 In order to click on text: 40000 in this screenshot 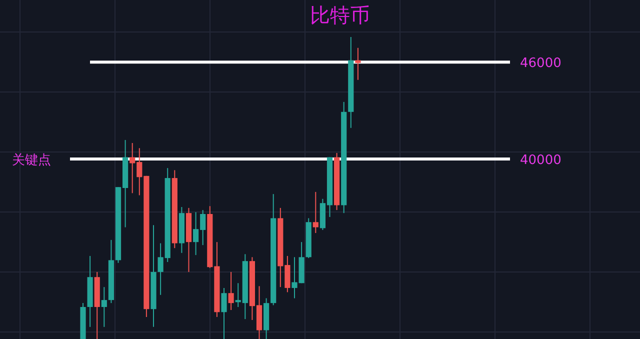, I will do `click(541, 160)`.